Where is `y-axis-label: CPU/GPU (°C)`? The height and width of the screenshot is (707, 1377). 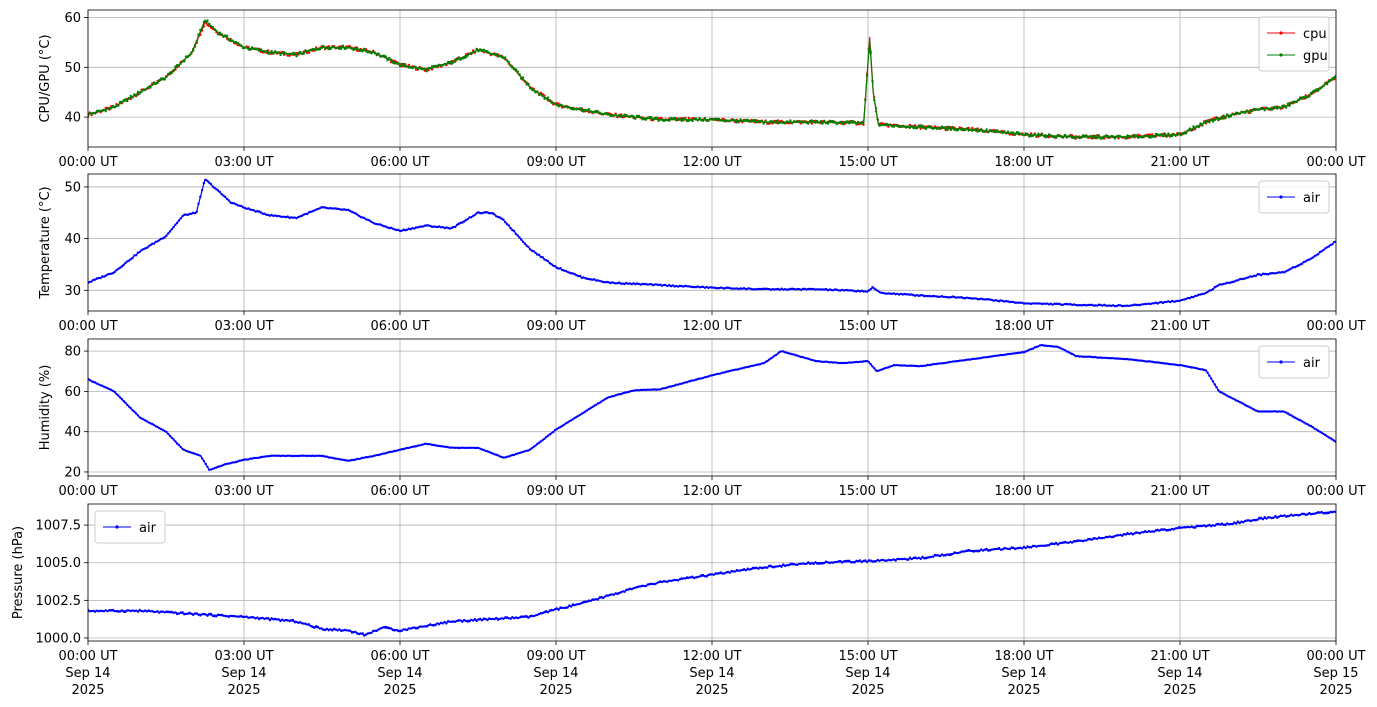 y-axis-label: CPU/GPU (°C) is located at coordinates (45, 78).